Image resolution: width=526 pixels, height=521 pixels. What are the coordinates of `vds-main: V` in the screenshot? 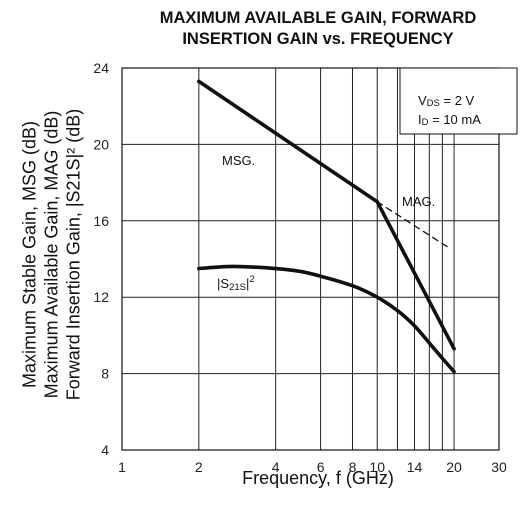 It's located at (422, 100).